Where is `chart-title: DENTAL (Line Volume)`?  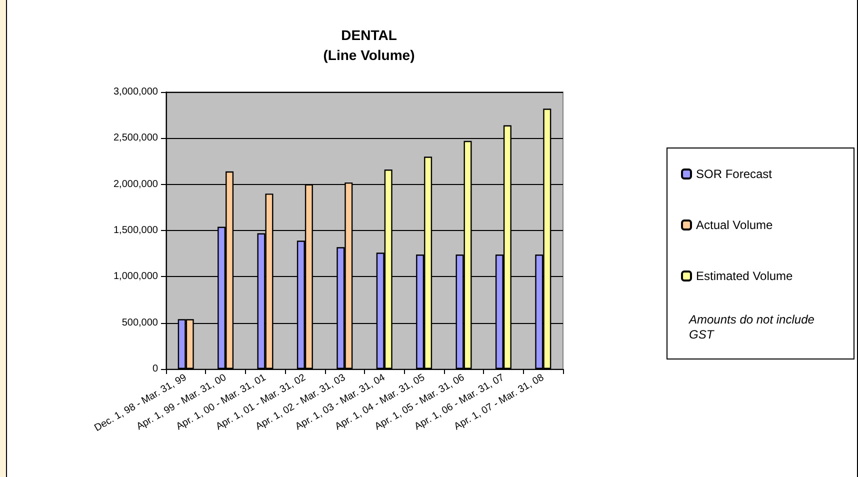
chart-title: DENTAL (Line Volume) is located at coordinates (369, 45).